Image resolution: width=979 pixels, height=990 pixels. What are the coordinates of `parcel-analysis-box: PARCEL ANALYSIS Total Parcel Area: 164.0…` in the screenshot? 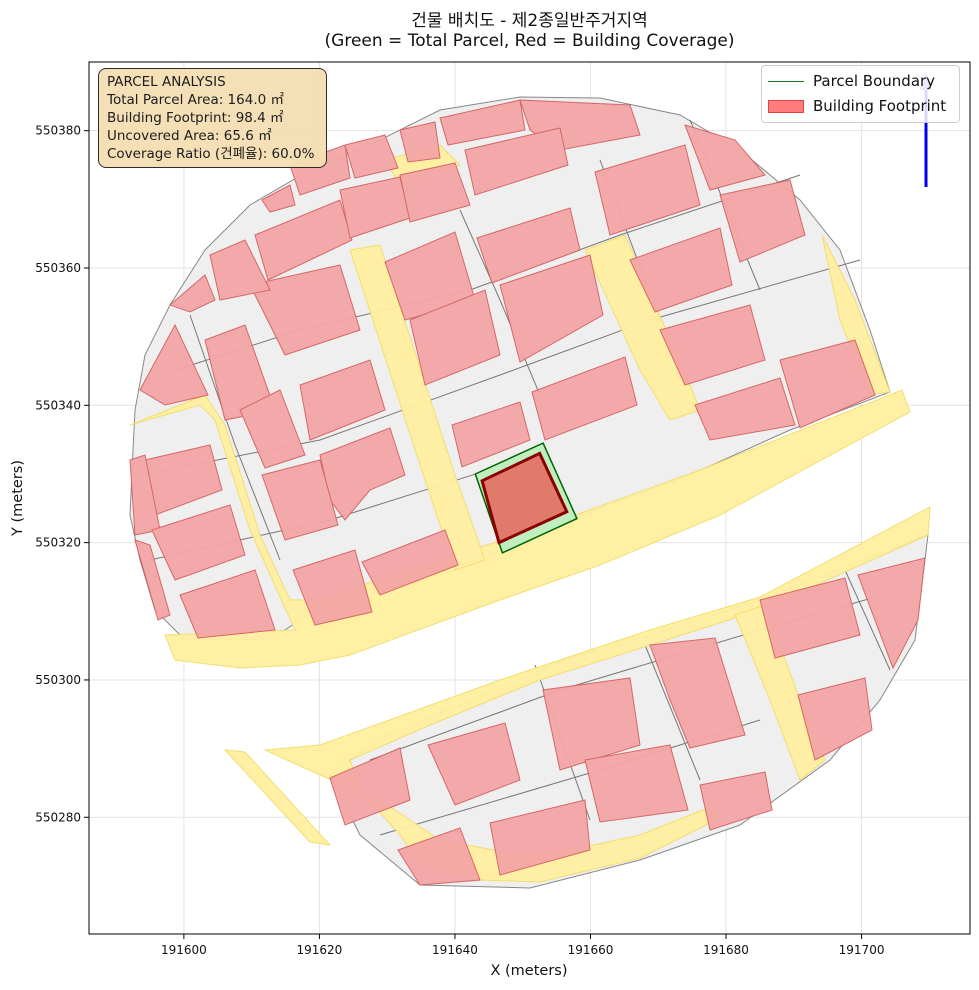 It's located at (212, 118).